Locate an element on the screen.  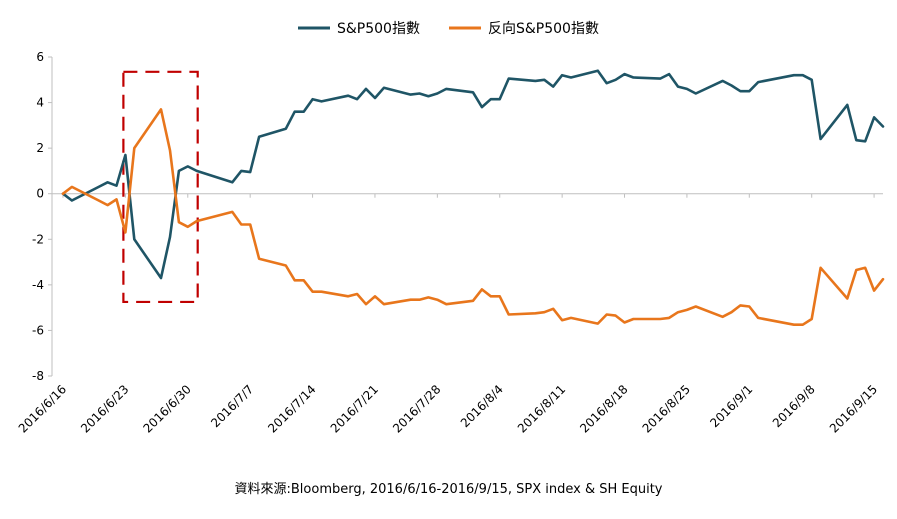
highlight-box is located at coordinates (160, 187).